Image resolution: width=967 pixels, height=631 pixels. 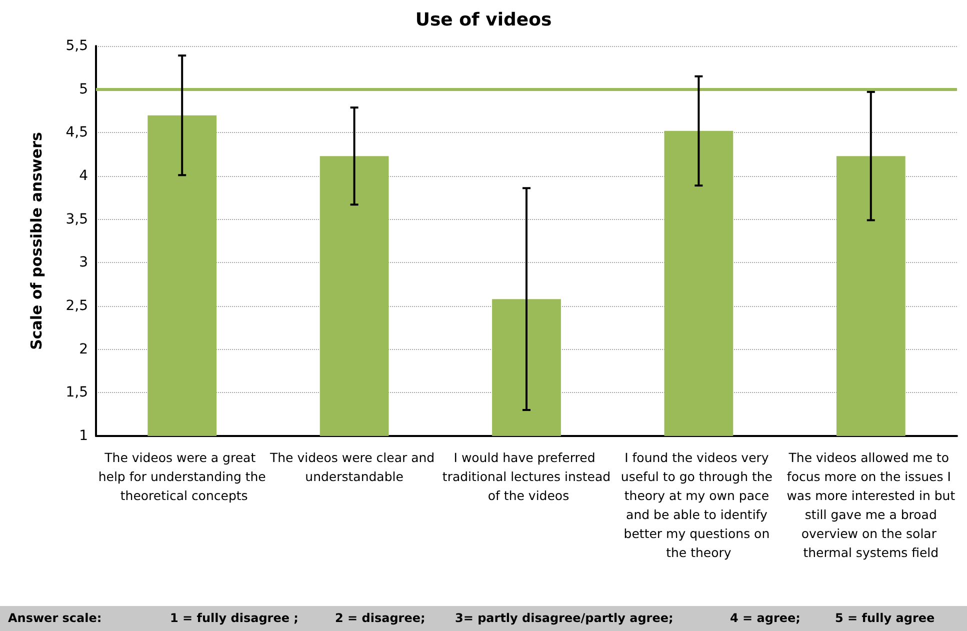 I want to click on text: 3= partly disagree/partly agree;, so click(x=564, y=618).